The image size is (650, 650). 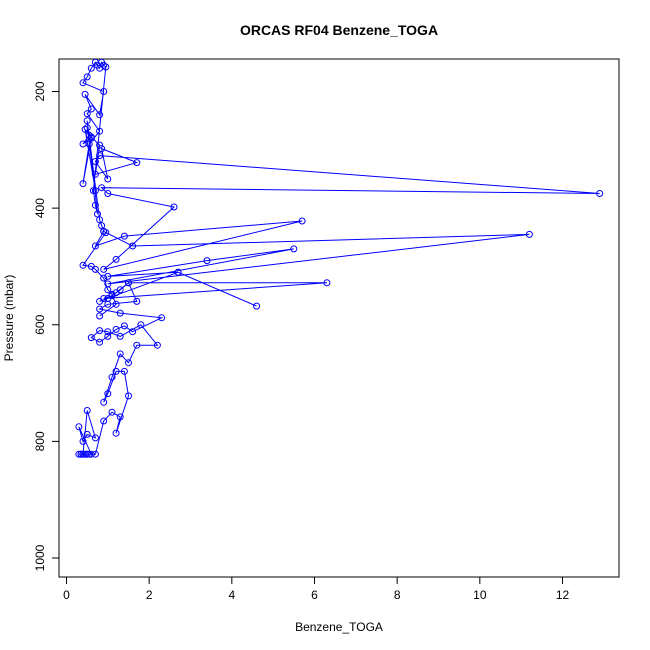 I want to click on x-axis: 0 2 4 6 8 10 12, so click(x=316, y=589).